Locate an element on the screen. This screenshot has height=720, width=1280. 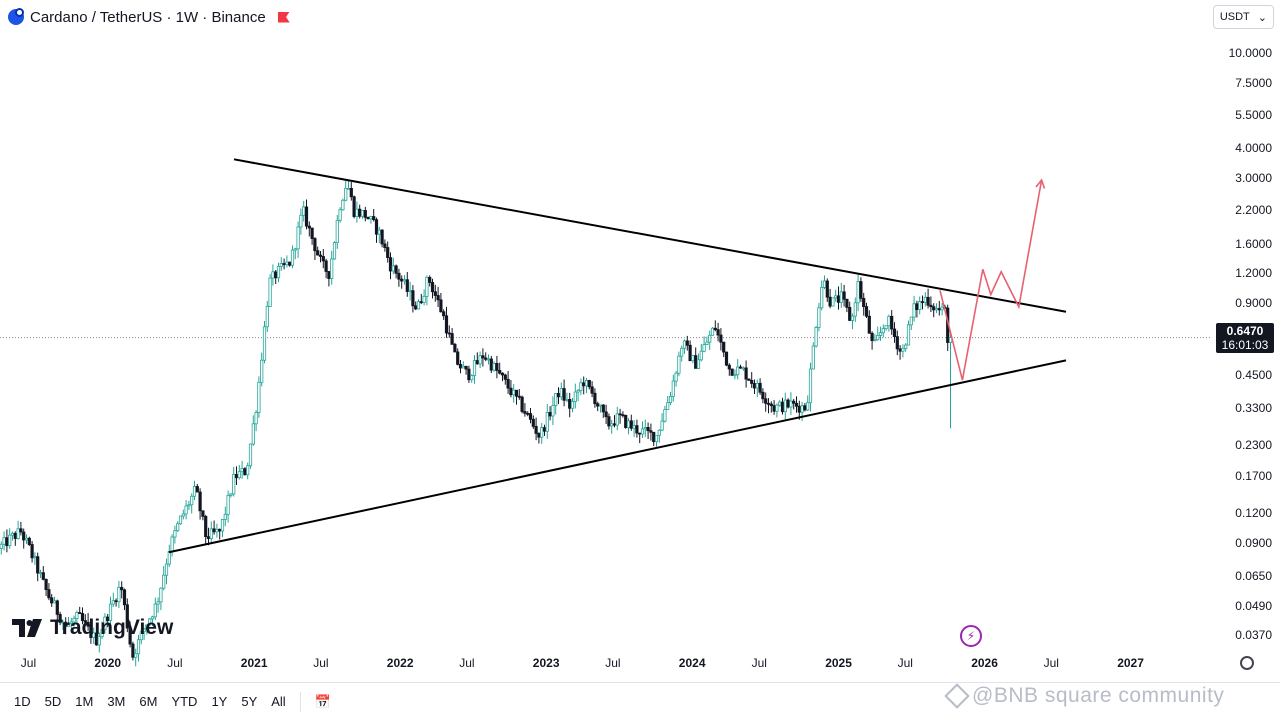
symbol-header: Cardano / TetherUS · 1W · Binance is located at coordinates (149, 17).